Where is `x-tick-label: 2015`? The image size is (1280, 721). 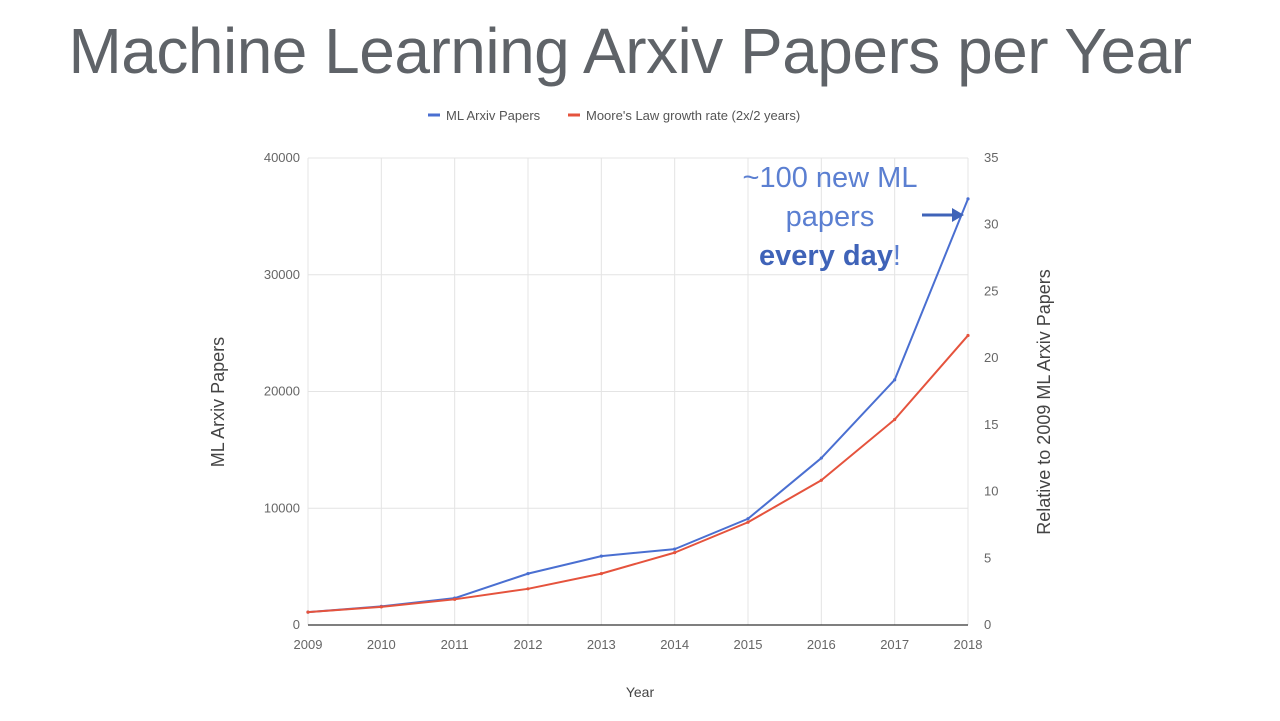 x-tick-label: 2015 is located at coordinates (748, 644).